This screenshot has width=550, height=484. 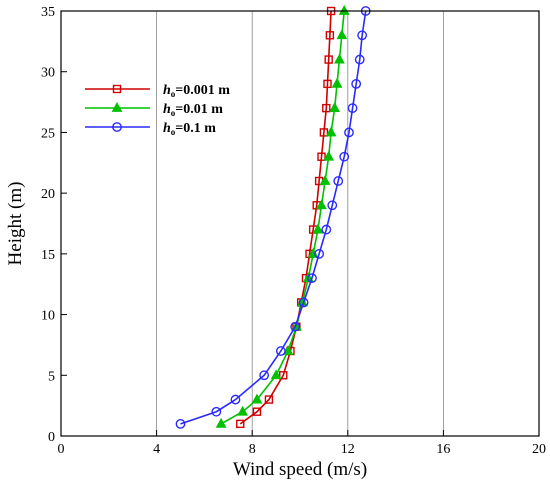 I want to click on x-tick-label: 8, so click(x=252, y=449).